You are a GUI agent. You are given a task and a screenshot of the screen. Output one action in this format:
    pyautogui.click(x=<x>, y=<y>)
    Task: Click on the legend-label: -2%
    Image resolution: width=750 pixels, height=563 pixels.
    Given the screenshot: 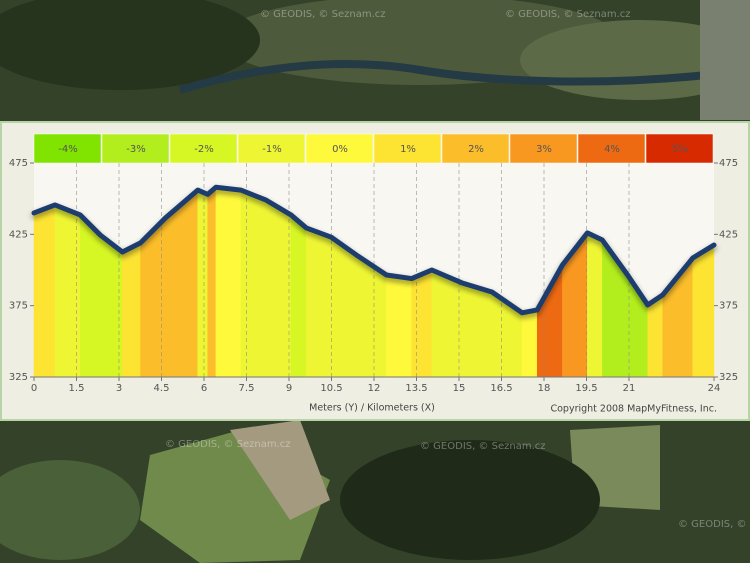 What is the action you would take?
    pyautogui.click(x=203, y=149)
    